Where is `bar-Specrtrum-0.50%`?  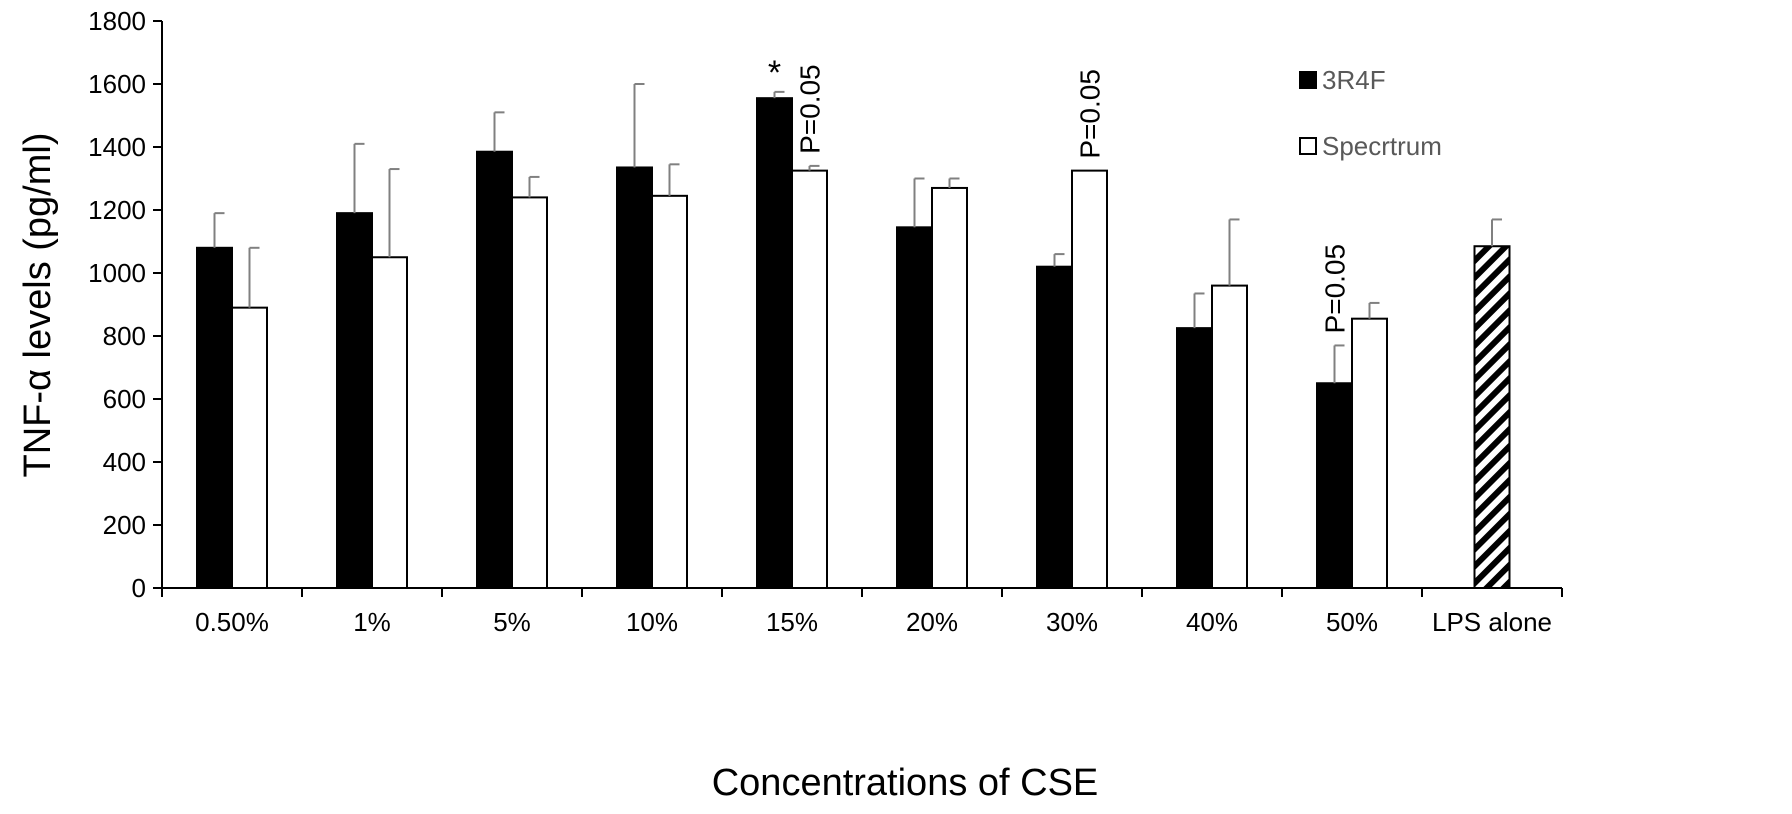
bar-Specrtrum-0.50% is located at coordinates (249, 447).